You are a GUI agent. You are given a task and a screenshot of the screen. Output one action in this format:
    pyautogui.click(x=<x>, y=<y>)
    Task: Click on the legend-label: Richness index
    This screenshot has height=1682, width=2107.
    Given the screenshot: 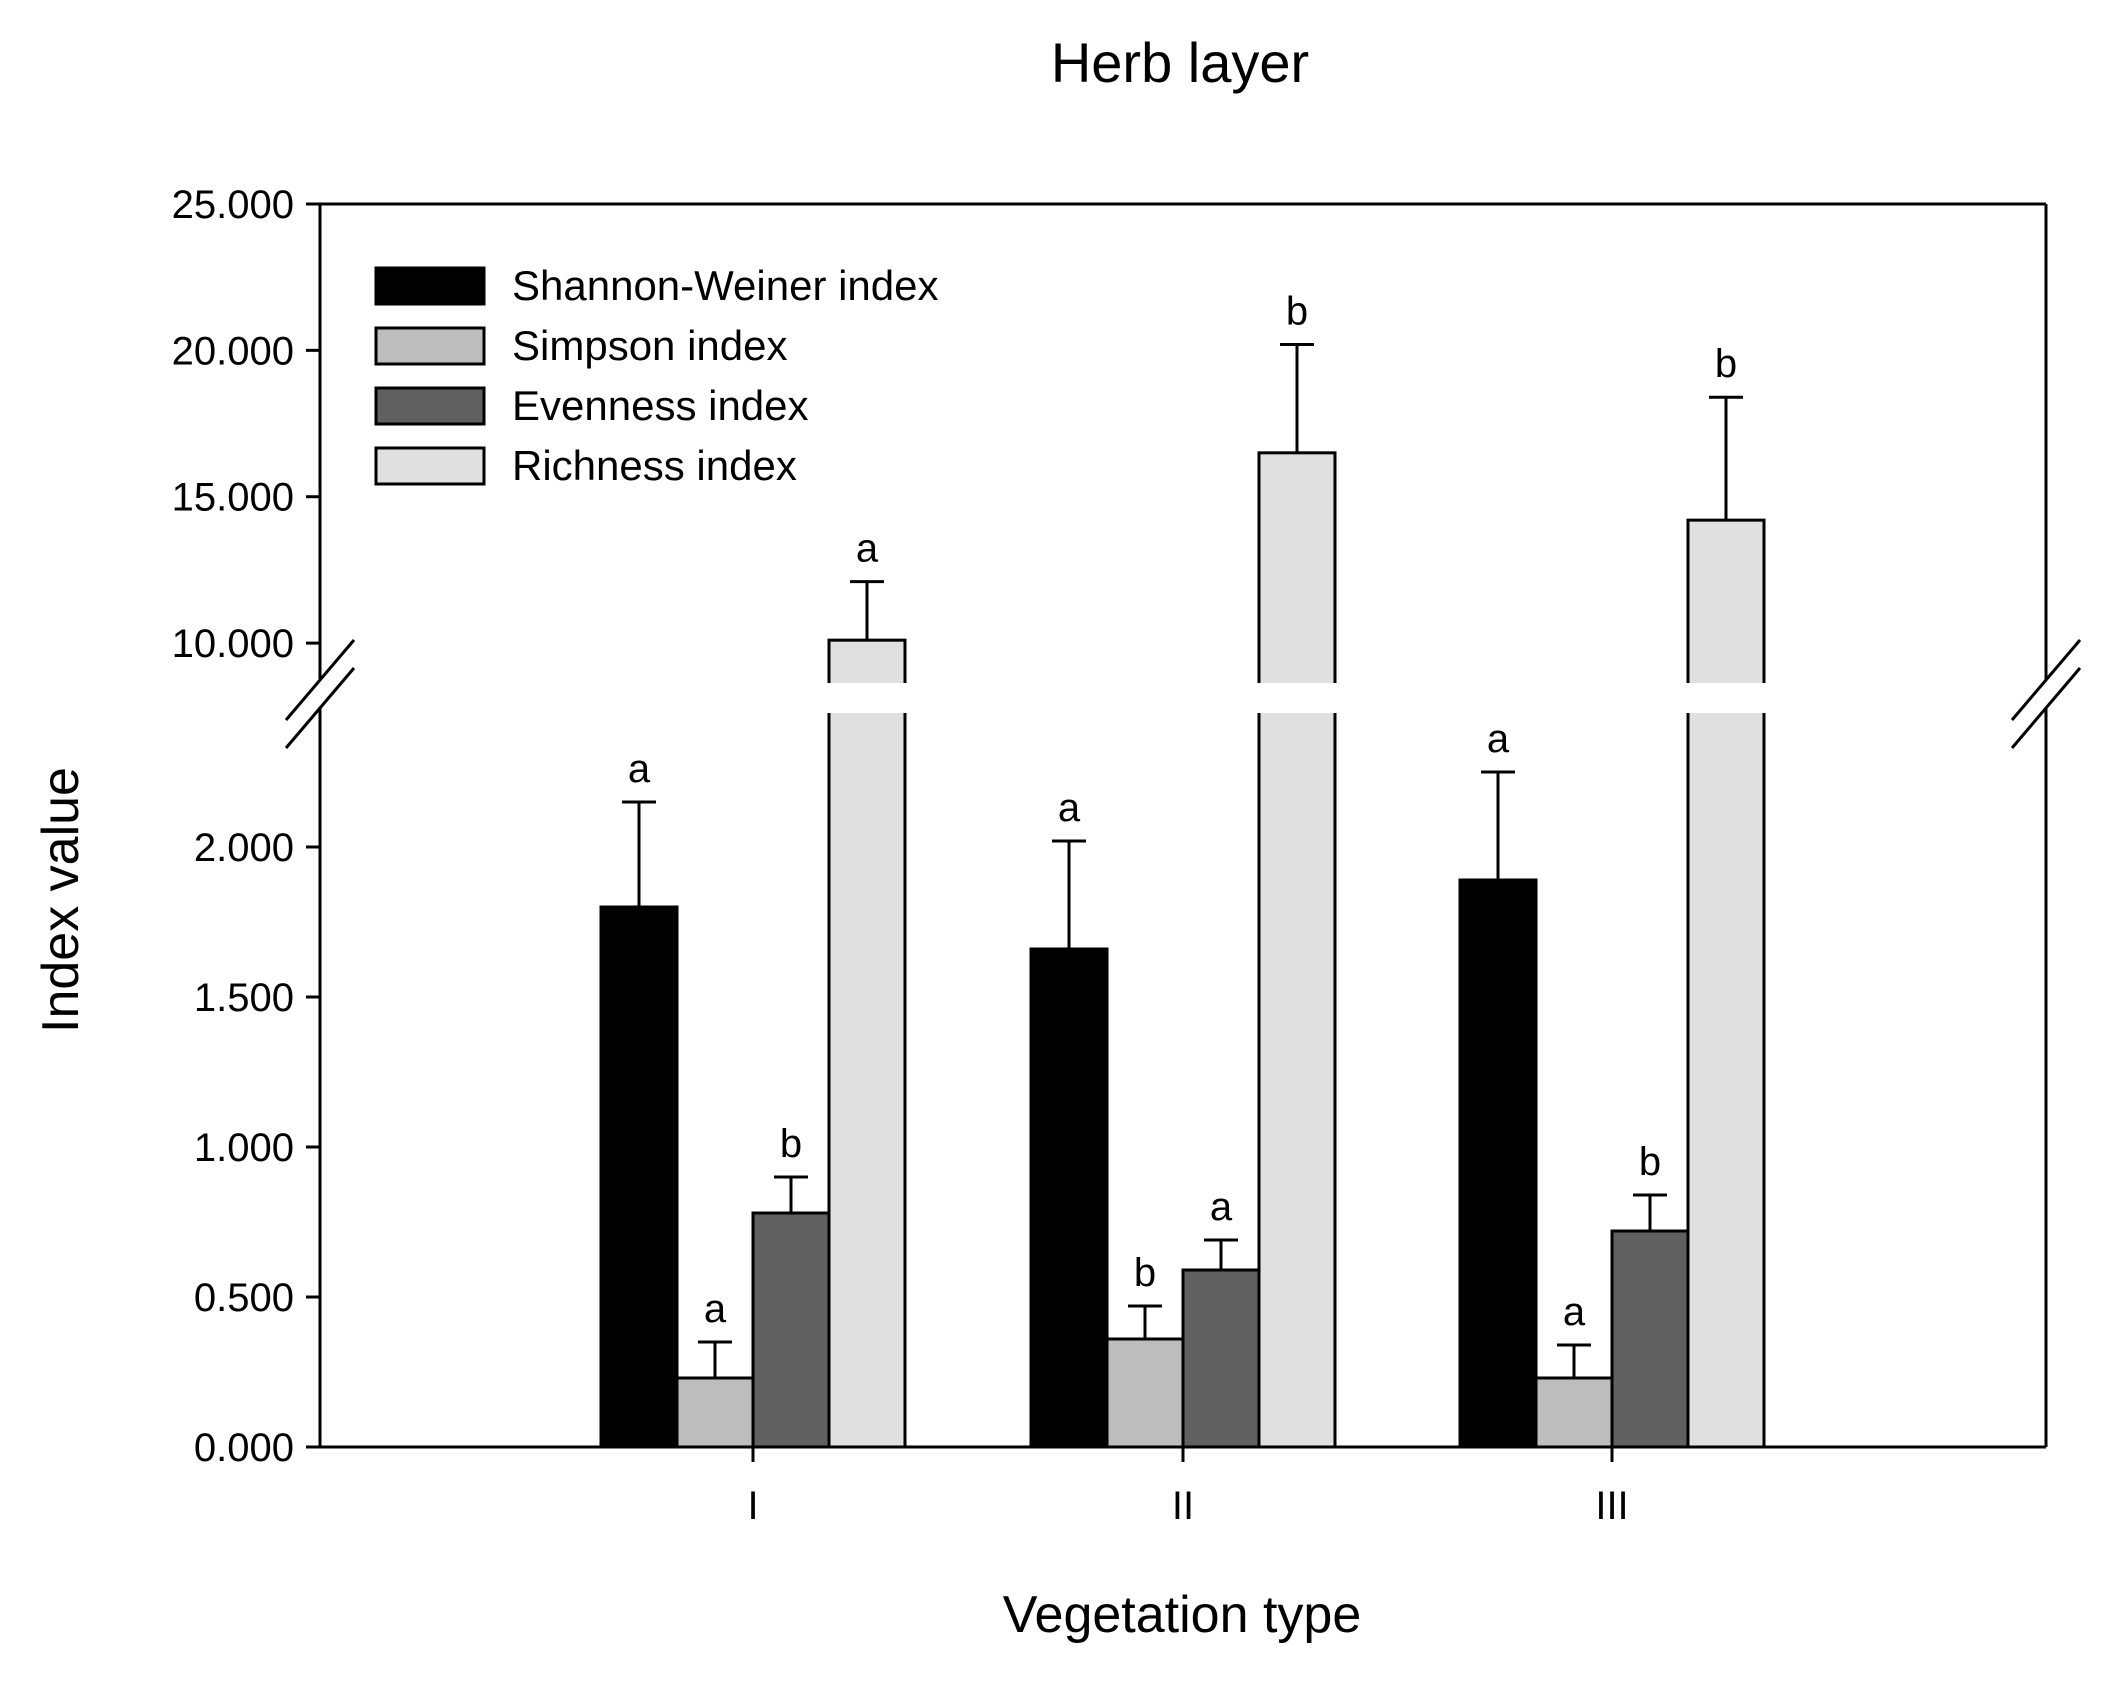 What is the action you would take?
    pyautogui.click(x=654, y=465)
    